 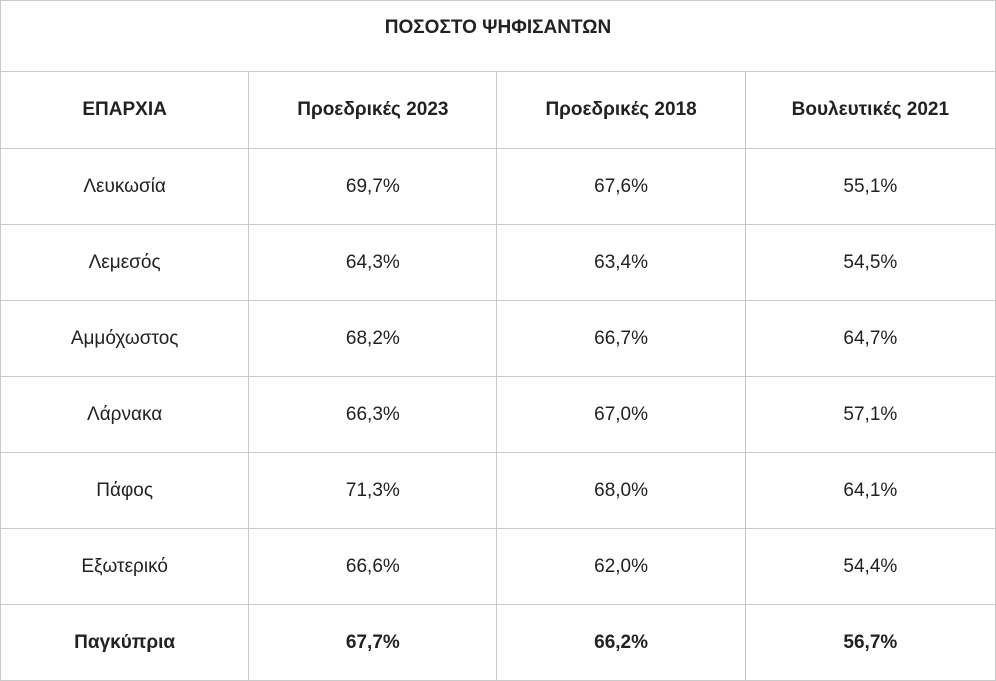 I want to click on value-cell: 66,7%, so click(x=621, y=338).